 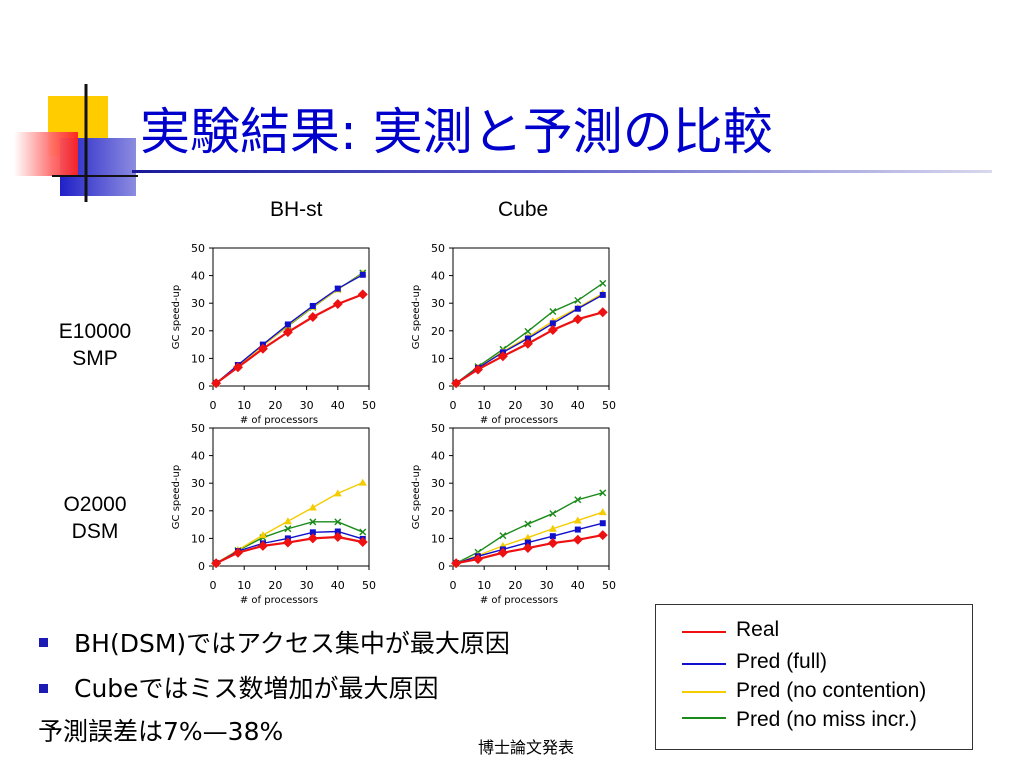 I want to click on bullet-text-2: Cubeではミス数増加が最大原因, so click(x=256, y=688).